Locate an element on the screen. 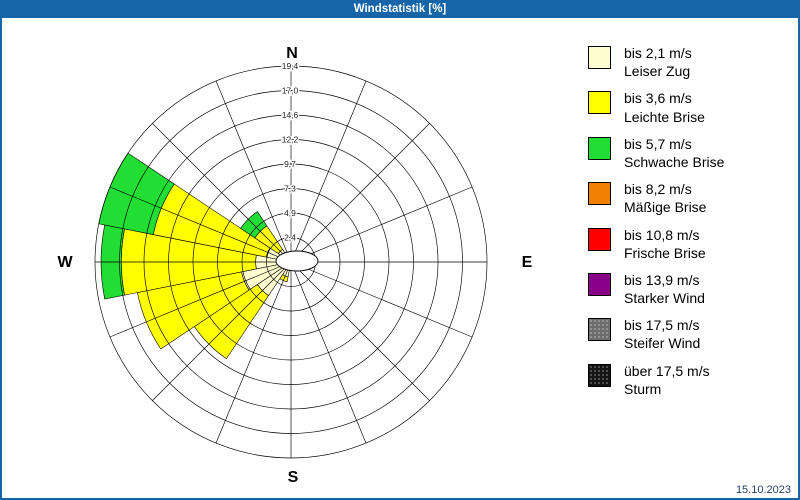 This screenshot has width=800, height=500. radial-tick-label: 9,7 is located at coordinates (290, 164).